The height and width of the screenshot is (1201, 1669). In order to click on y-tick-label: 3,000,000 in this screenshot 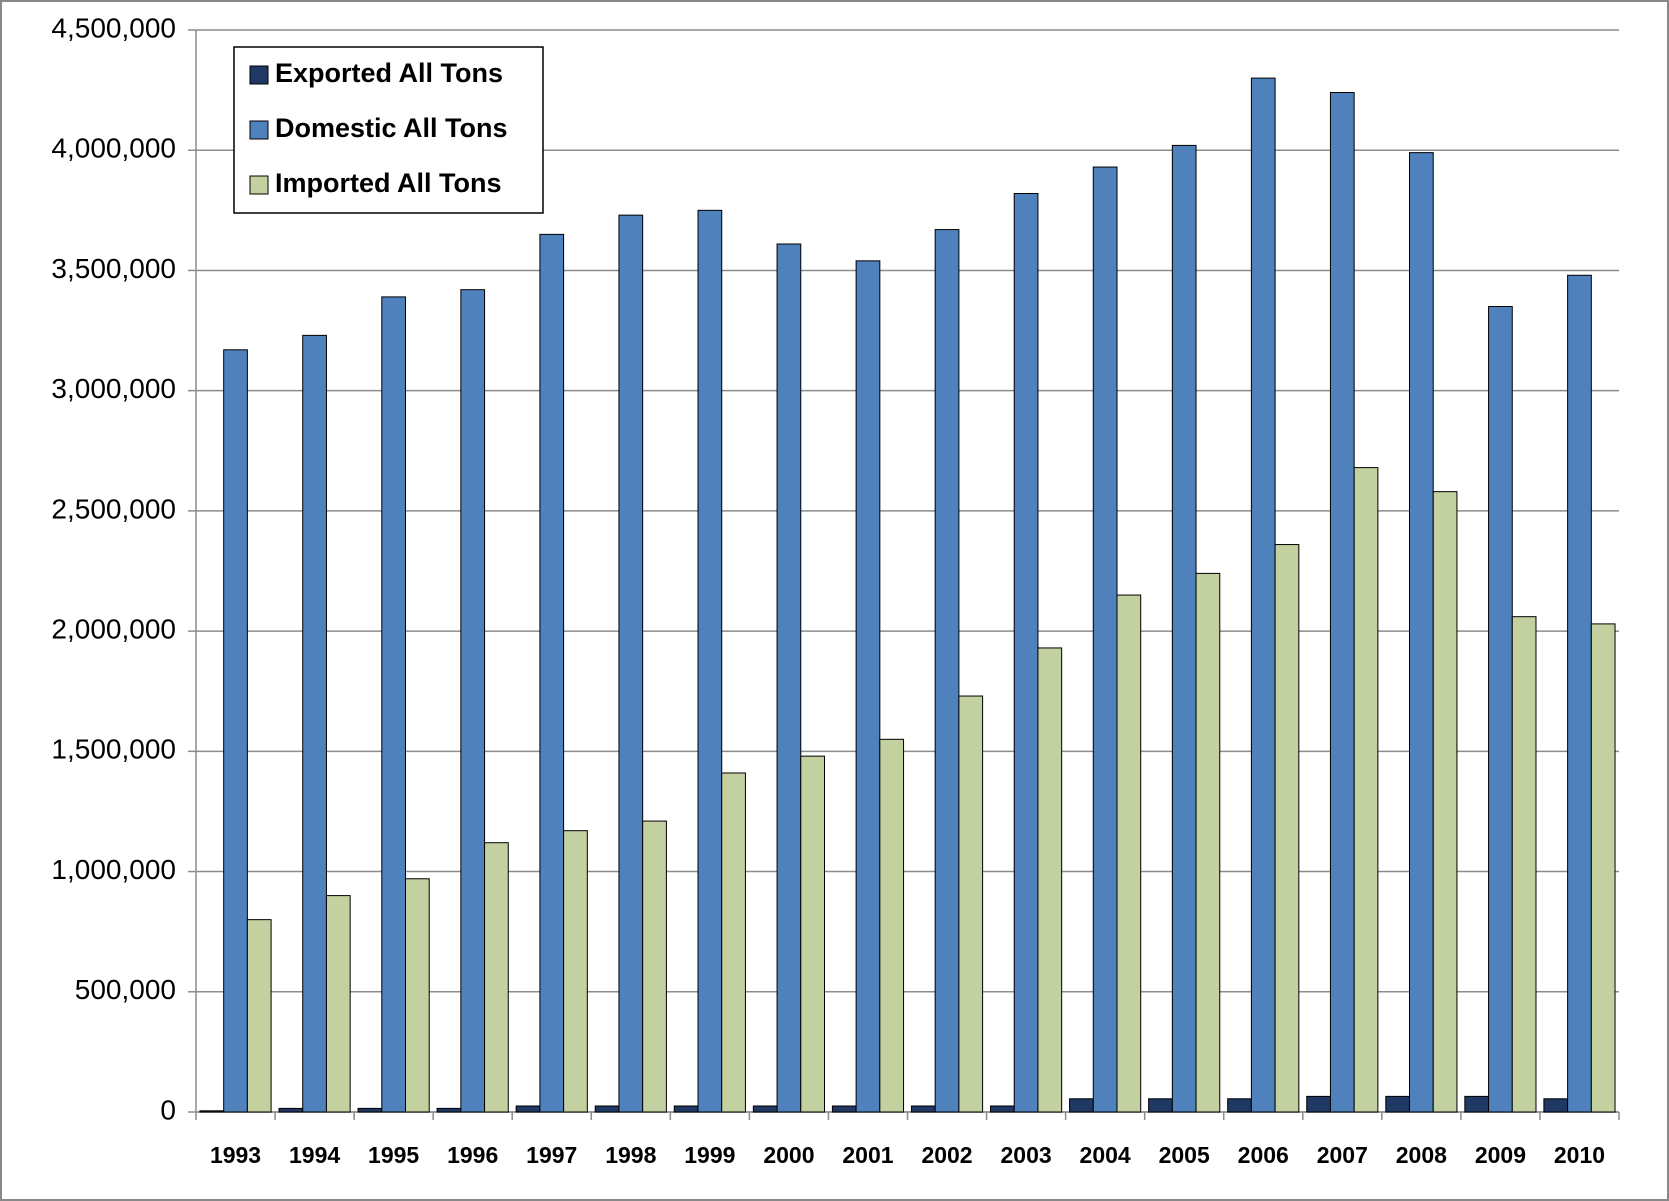, I will do `click(113, 388)`.